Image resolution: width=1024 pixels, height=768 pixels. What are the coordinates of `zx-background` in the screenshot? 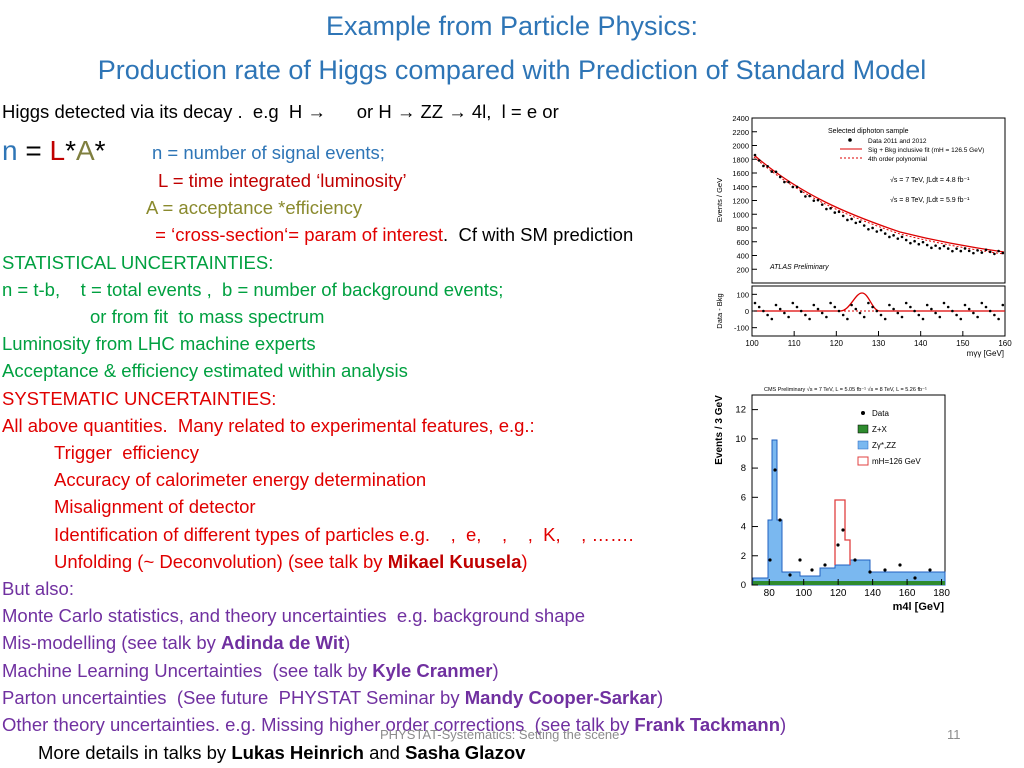 It's located at (849, 583).